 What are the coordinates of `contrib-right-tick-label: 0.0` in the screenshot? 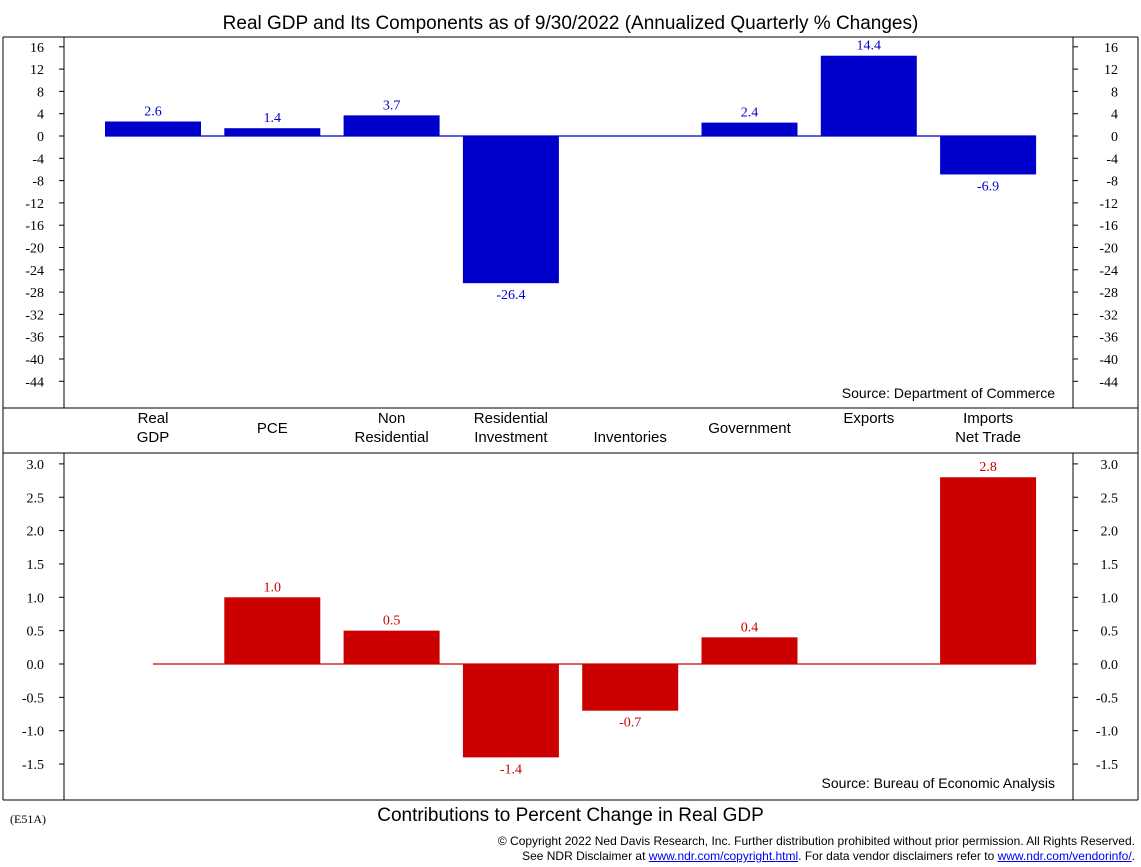 It's located at (1110, 665).